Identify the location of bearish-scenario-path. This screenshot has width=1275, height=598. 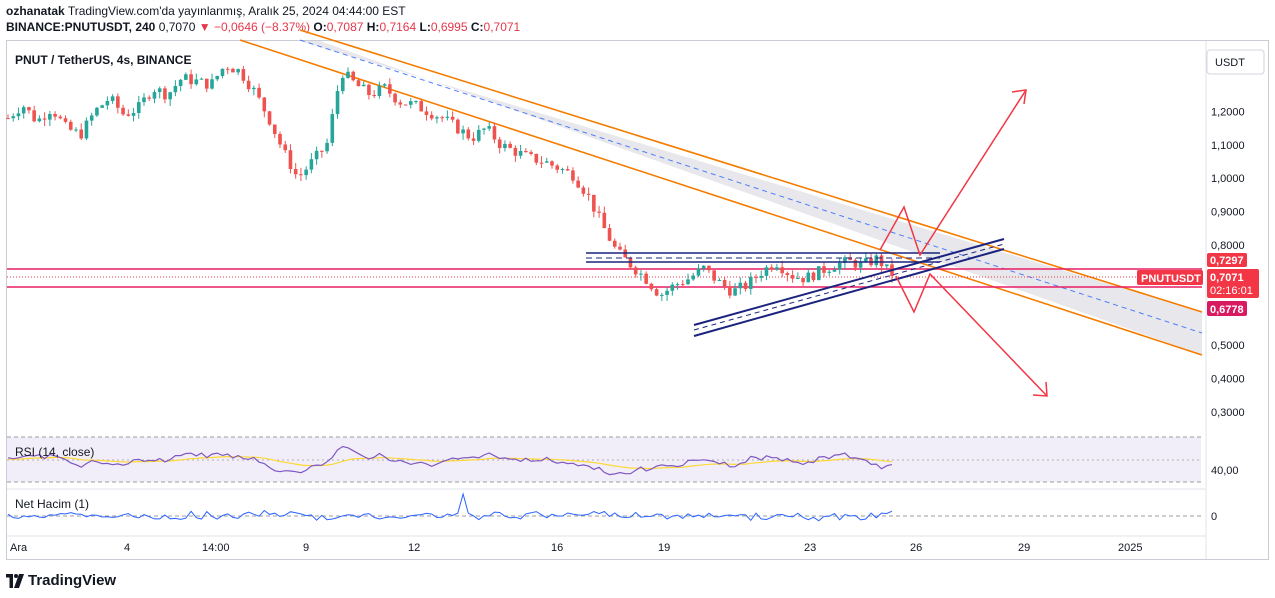
(971, 334).